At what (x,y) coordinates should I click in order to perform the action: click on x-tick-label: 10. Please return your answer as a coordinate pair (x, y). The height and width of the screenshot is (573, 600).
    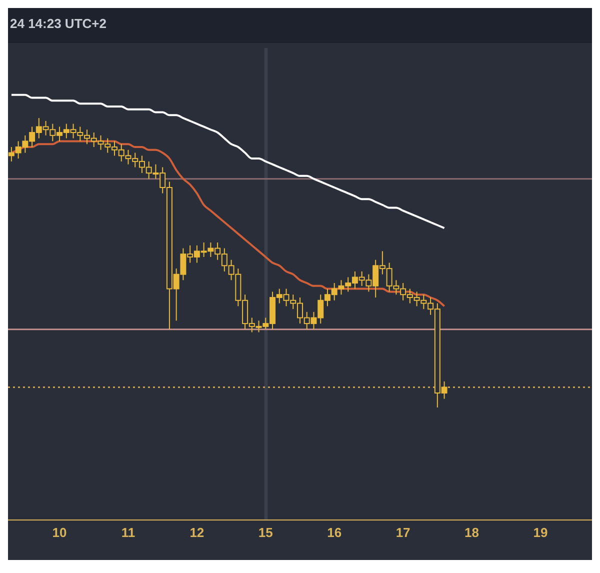
    Looking at the image, I should click on (59, 532).